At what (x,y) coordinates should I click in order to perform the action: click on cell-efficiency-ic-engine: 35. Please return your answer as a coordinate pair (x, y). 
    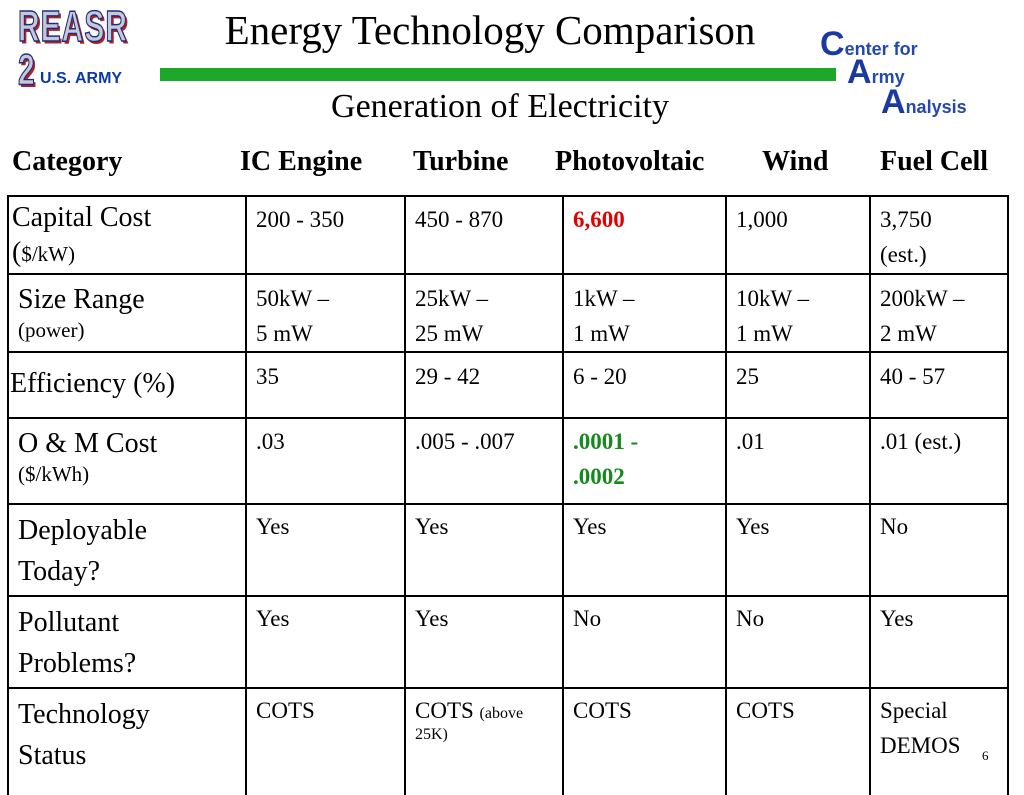
    Looking at the image, I should click on (267, 376).